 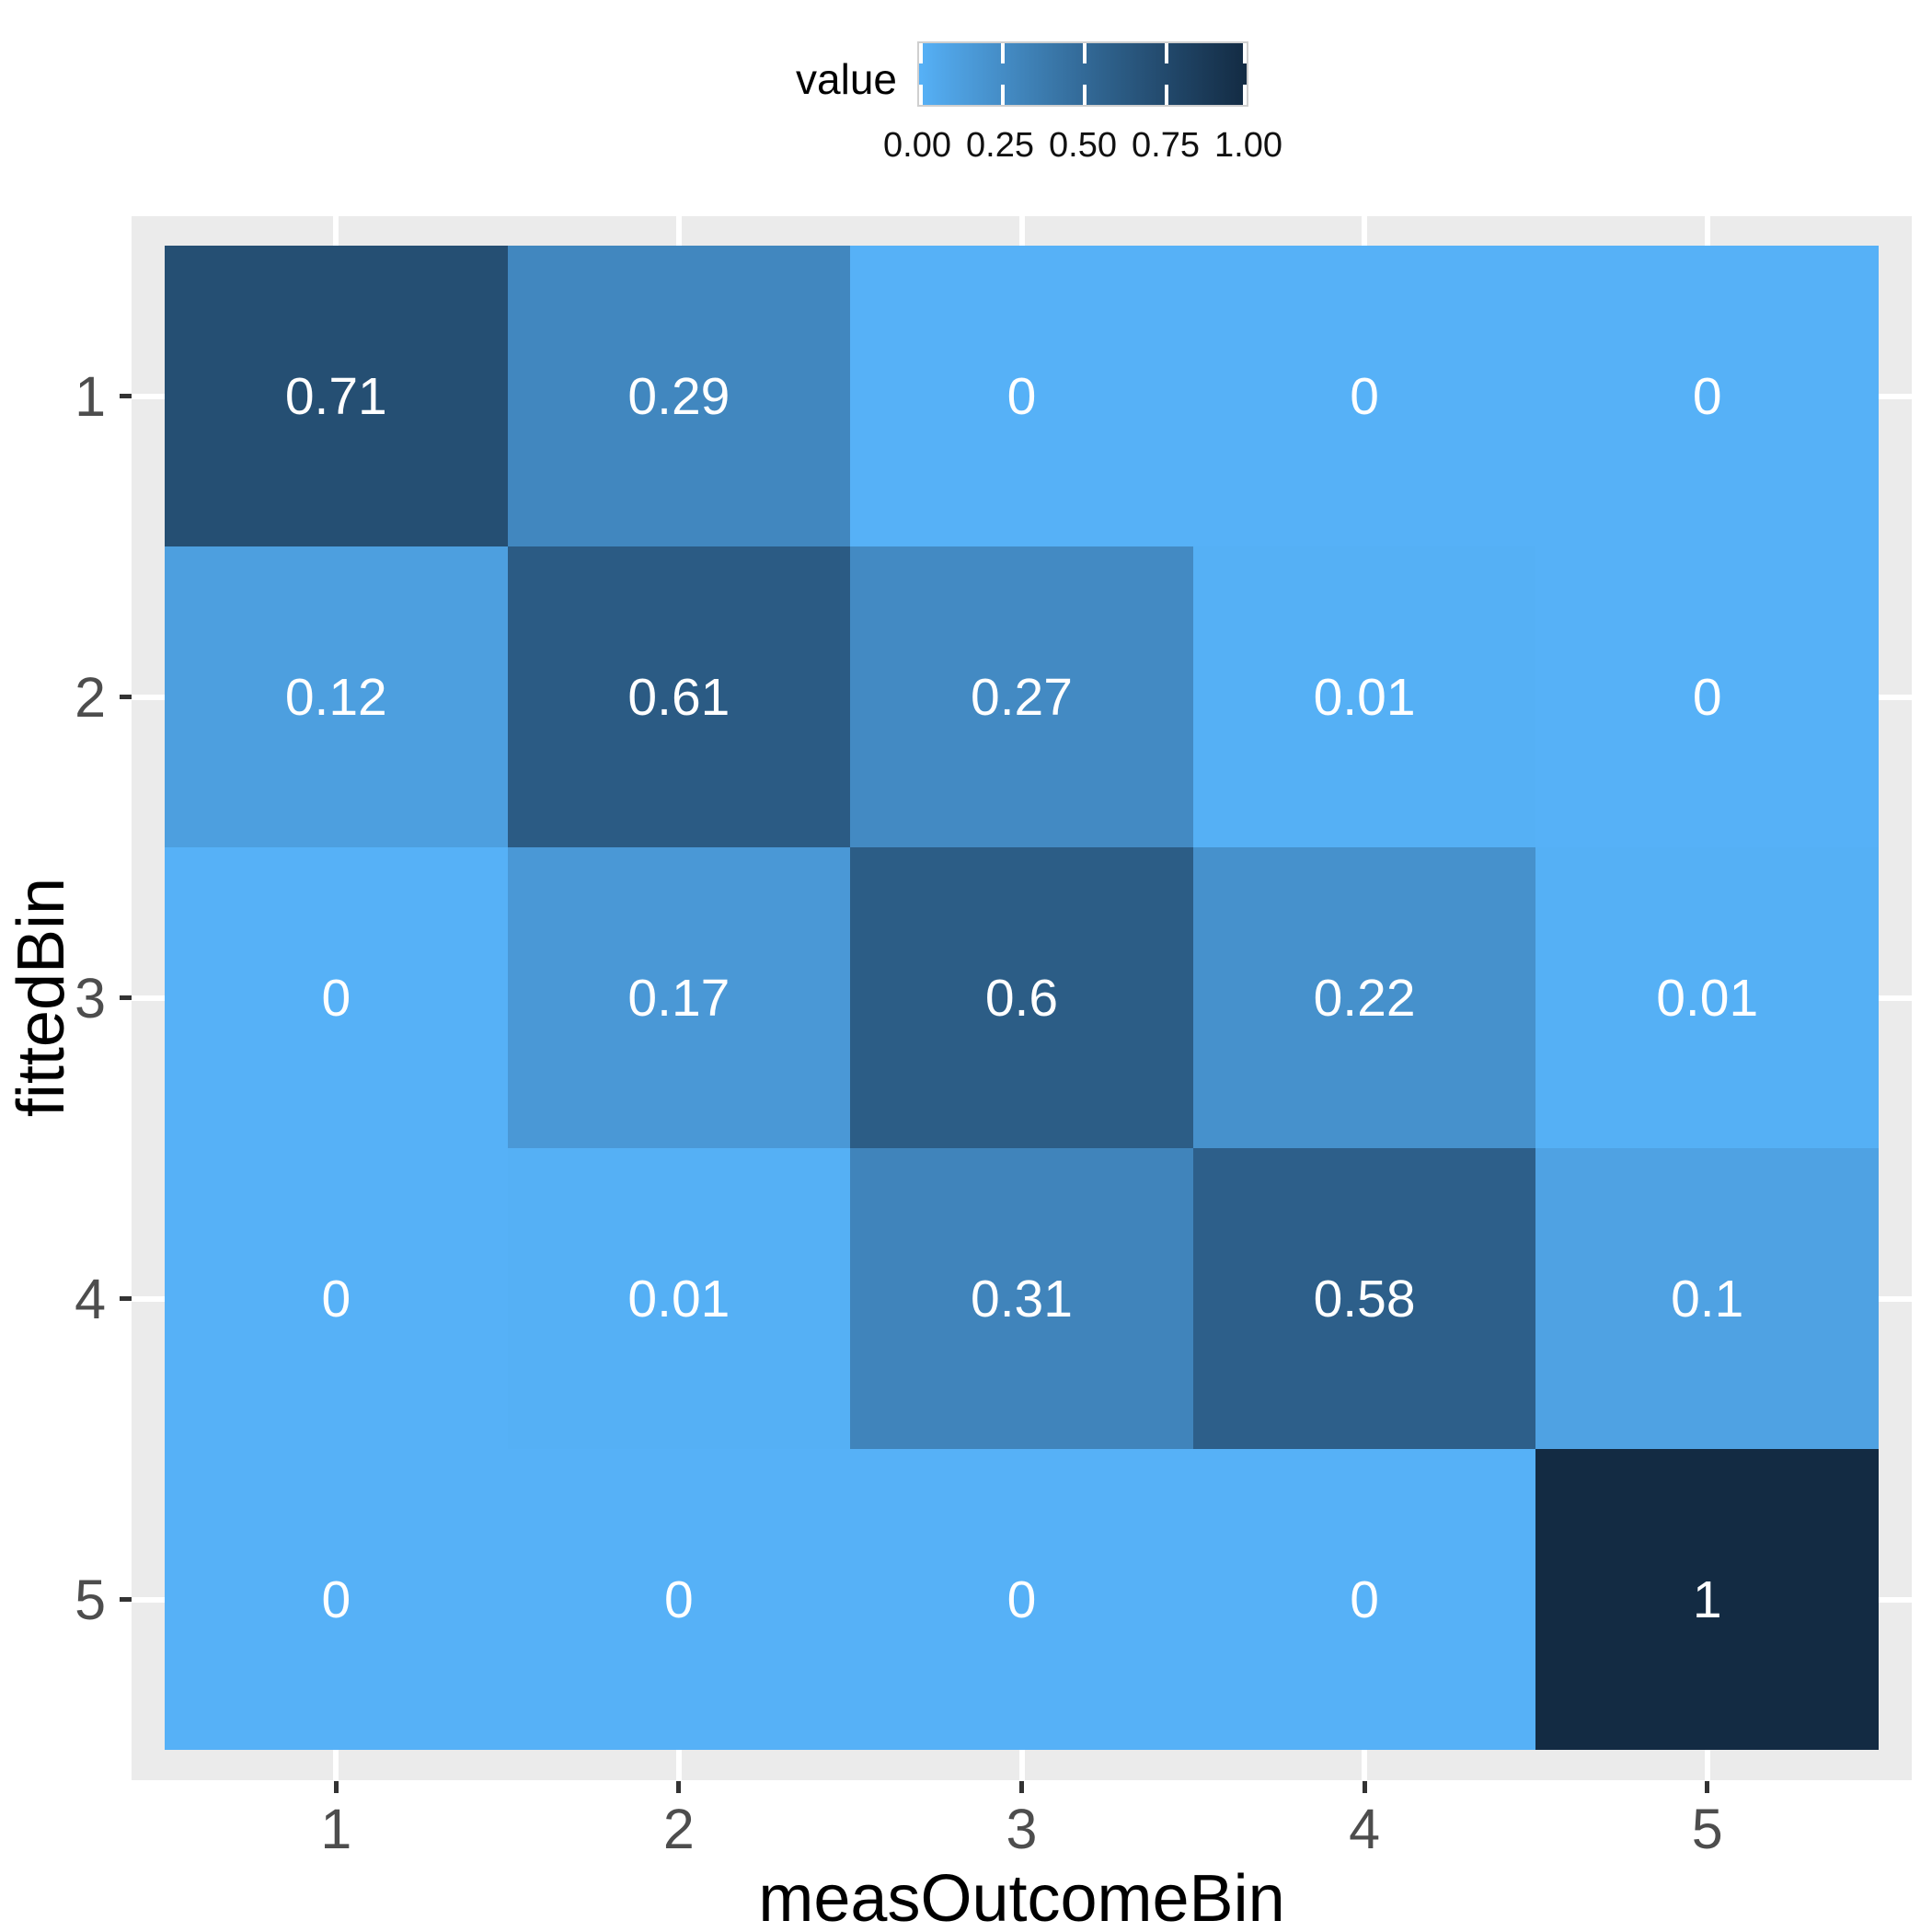 I want to click on heatmap-cell: 0.12, so click(x=336, y=696).